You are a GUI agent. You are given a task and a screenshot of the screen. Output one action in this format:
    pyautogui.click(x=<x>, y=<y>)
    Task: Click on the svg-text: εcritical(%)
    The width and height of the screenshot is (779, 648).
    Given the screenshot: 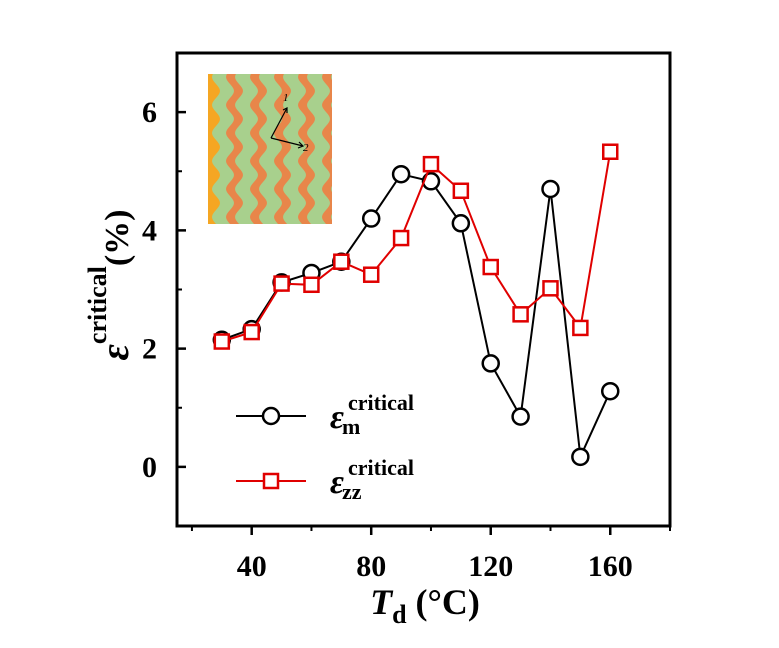 What is the action you would take?
    pyautogui.click(x=110, y=284)
    